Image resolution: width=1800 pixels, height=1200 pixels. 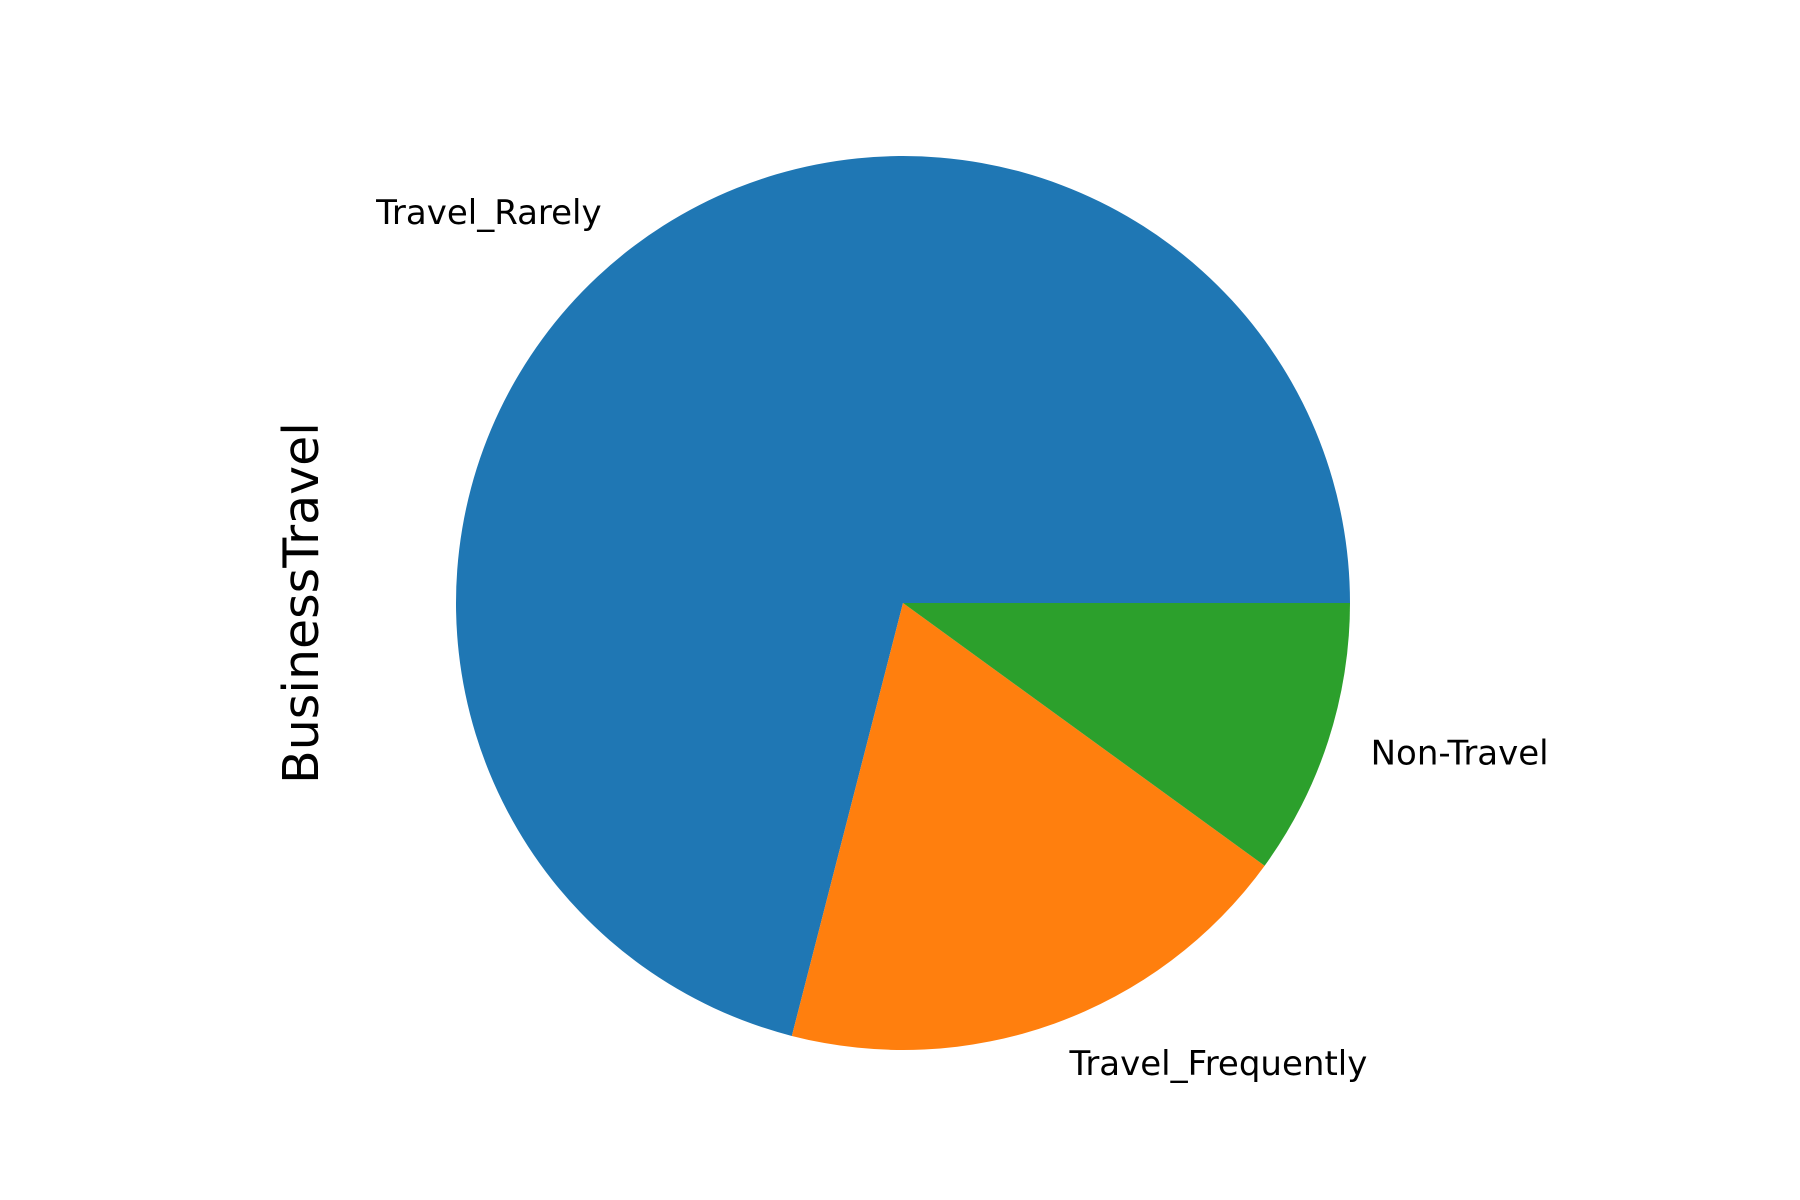 I want to click on pie-slice-travel-frequently, so click(x=1028, y=826).